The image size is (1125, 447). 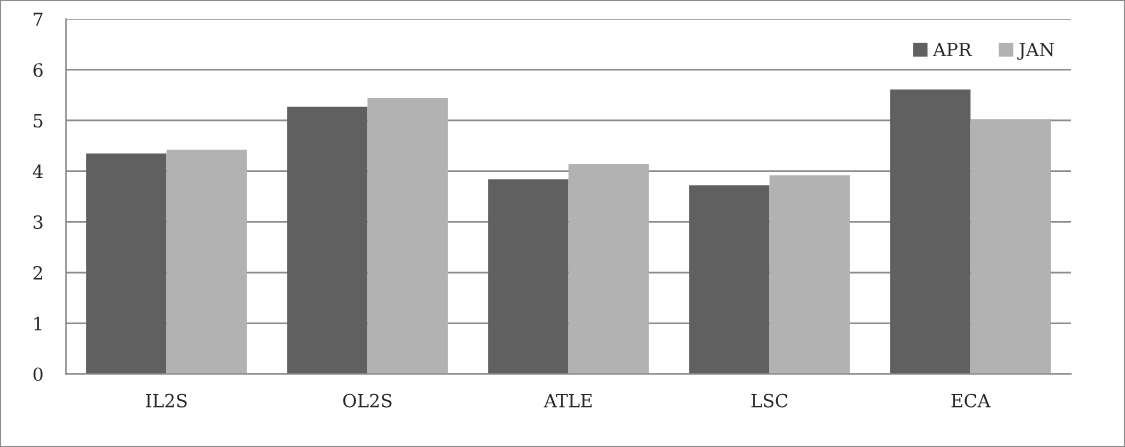 What do you see at coordinates (38, 323) in the screenshot?
I see `y-tick-label: 1` at bounding box center [38, 323].